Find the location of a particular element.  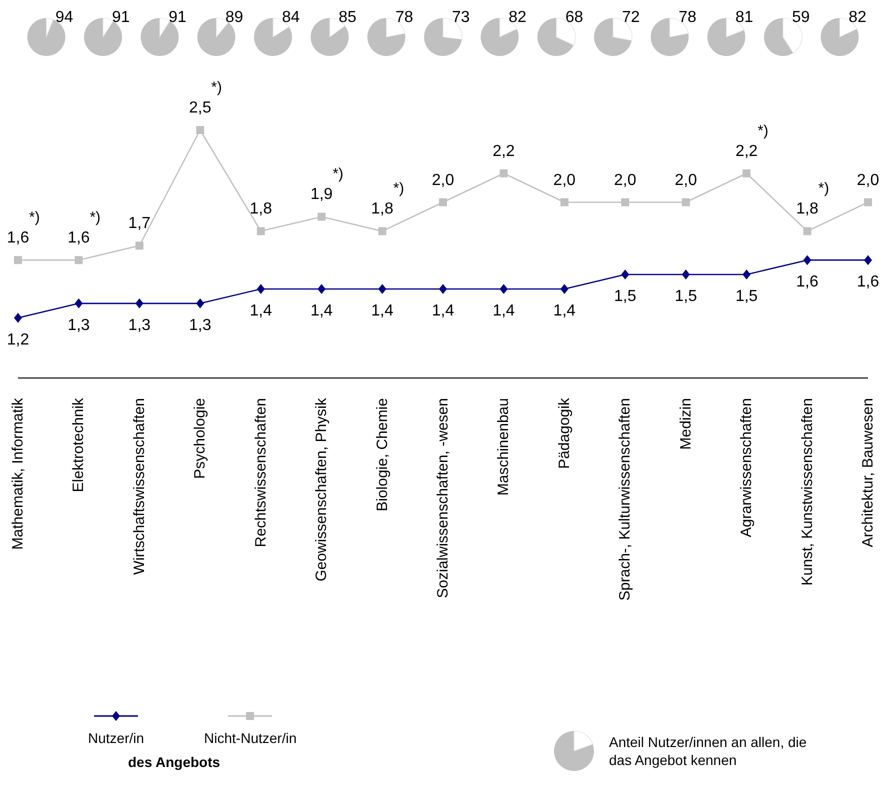

x-tick-label: Maschinenbau is located at coordinates (503, 447).